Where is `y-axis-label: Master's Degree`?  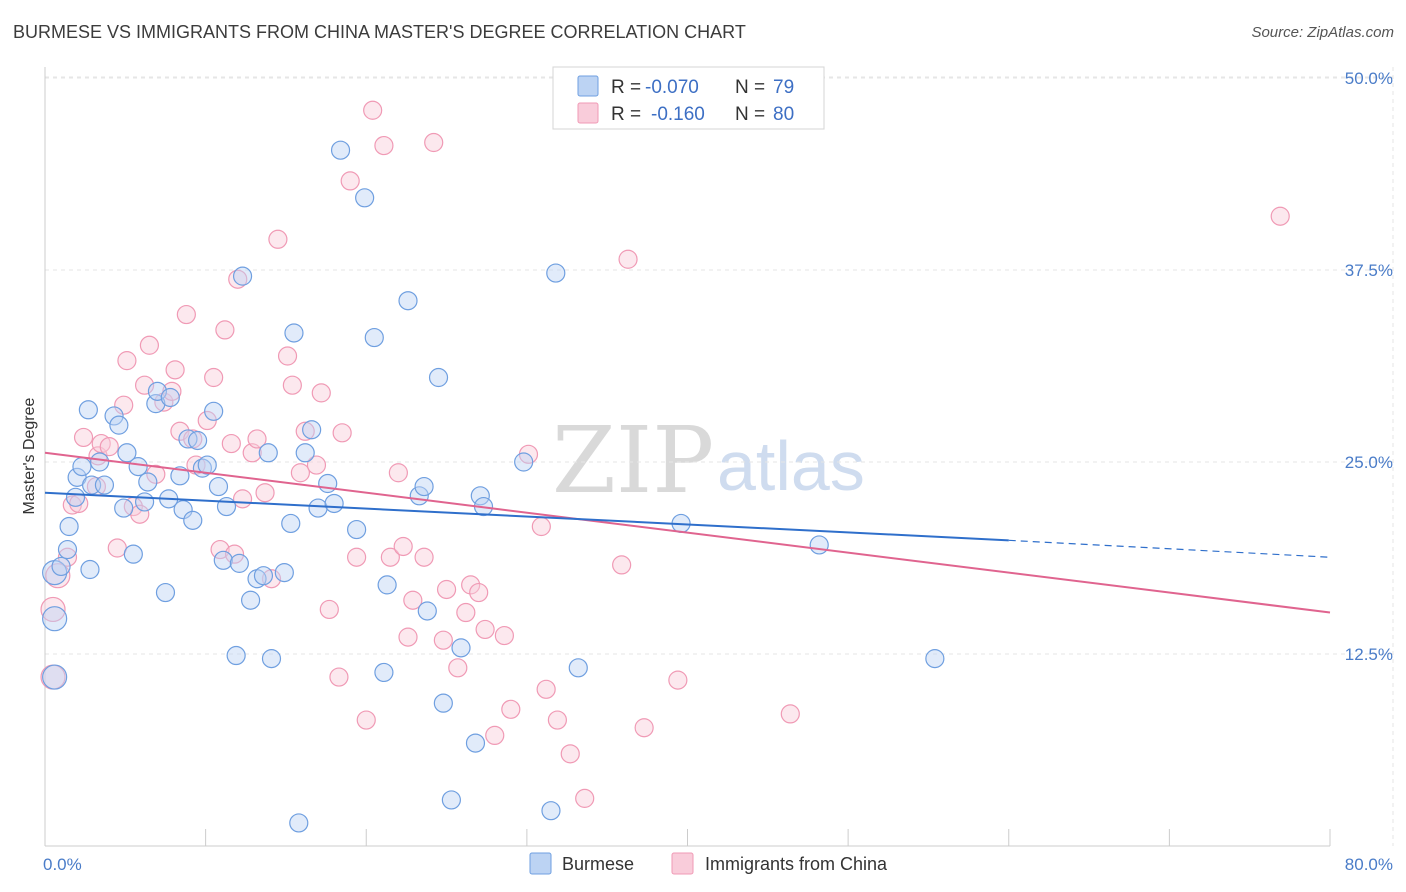
y-axis-label: Master's Degree is located at coordinates (29, 455).